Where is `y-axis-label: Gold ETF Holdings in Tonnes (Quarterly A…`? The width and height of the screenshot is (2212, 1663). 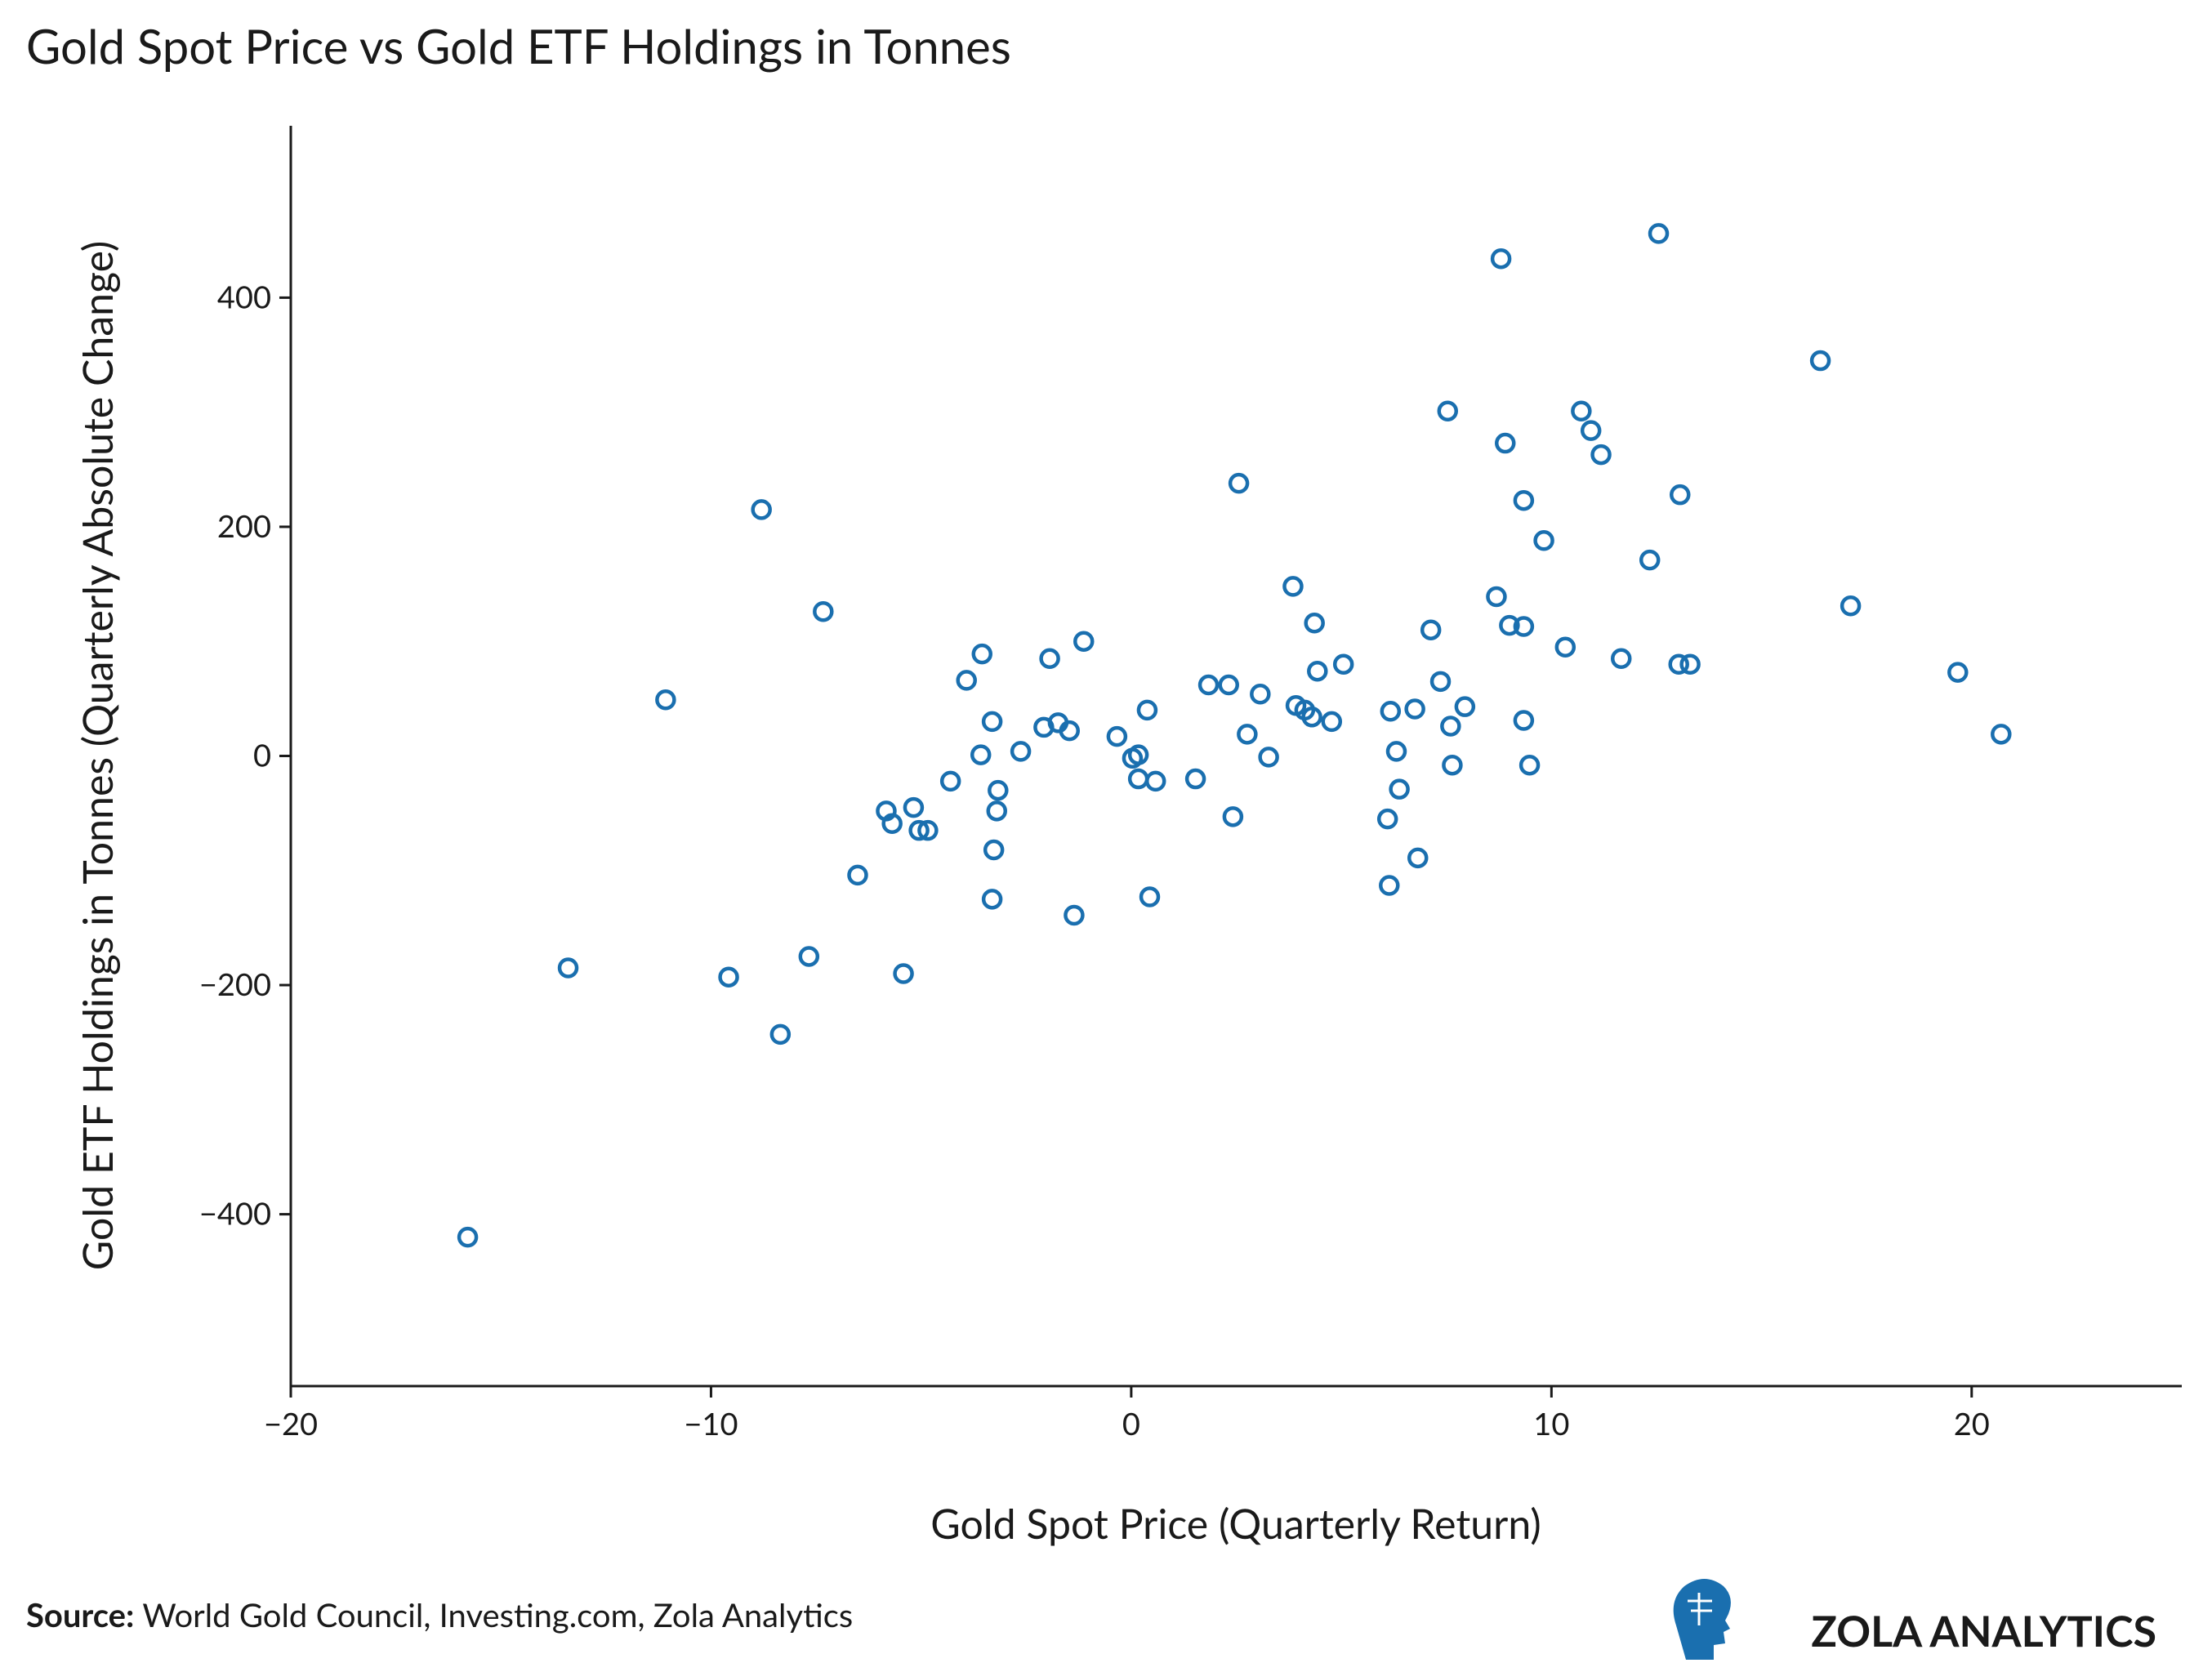 y-axis-label: Gold ETF Holdings in Tonnes (Quarterly A… is located at coordinates (97, 755).